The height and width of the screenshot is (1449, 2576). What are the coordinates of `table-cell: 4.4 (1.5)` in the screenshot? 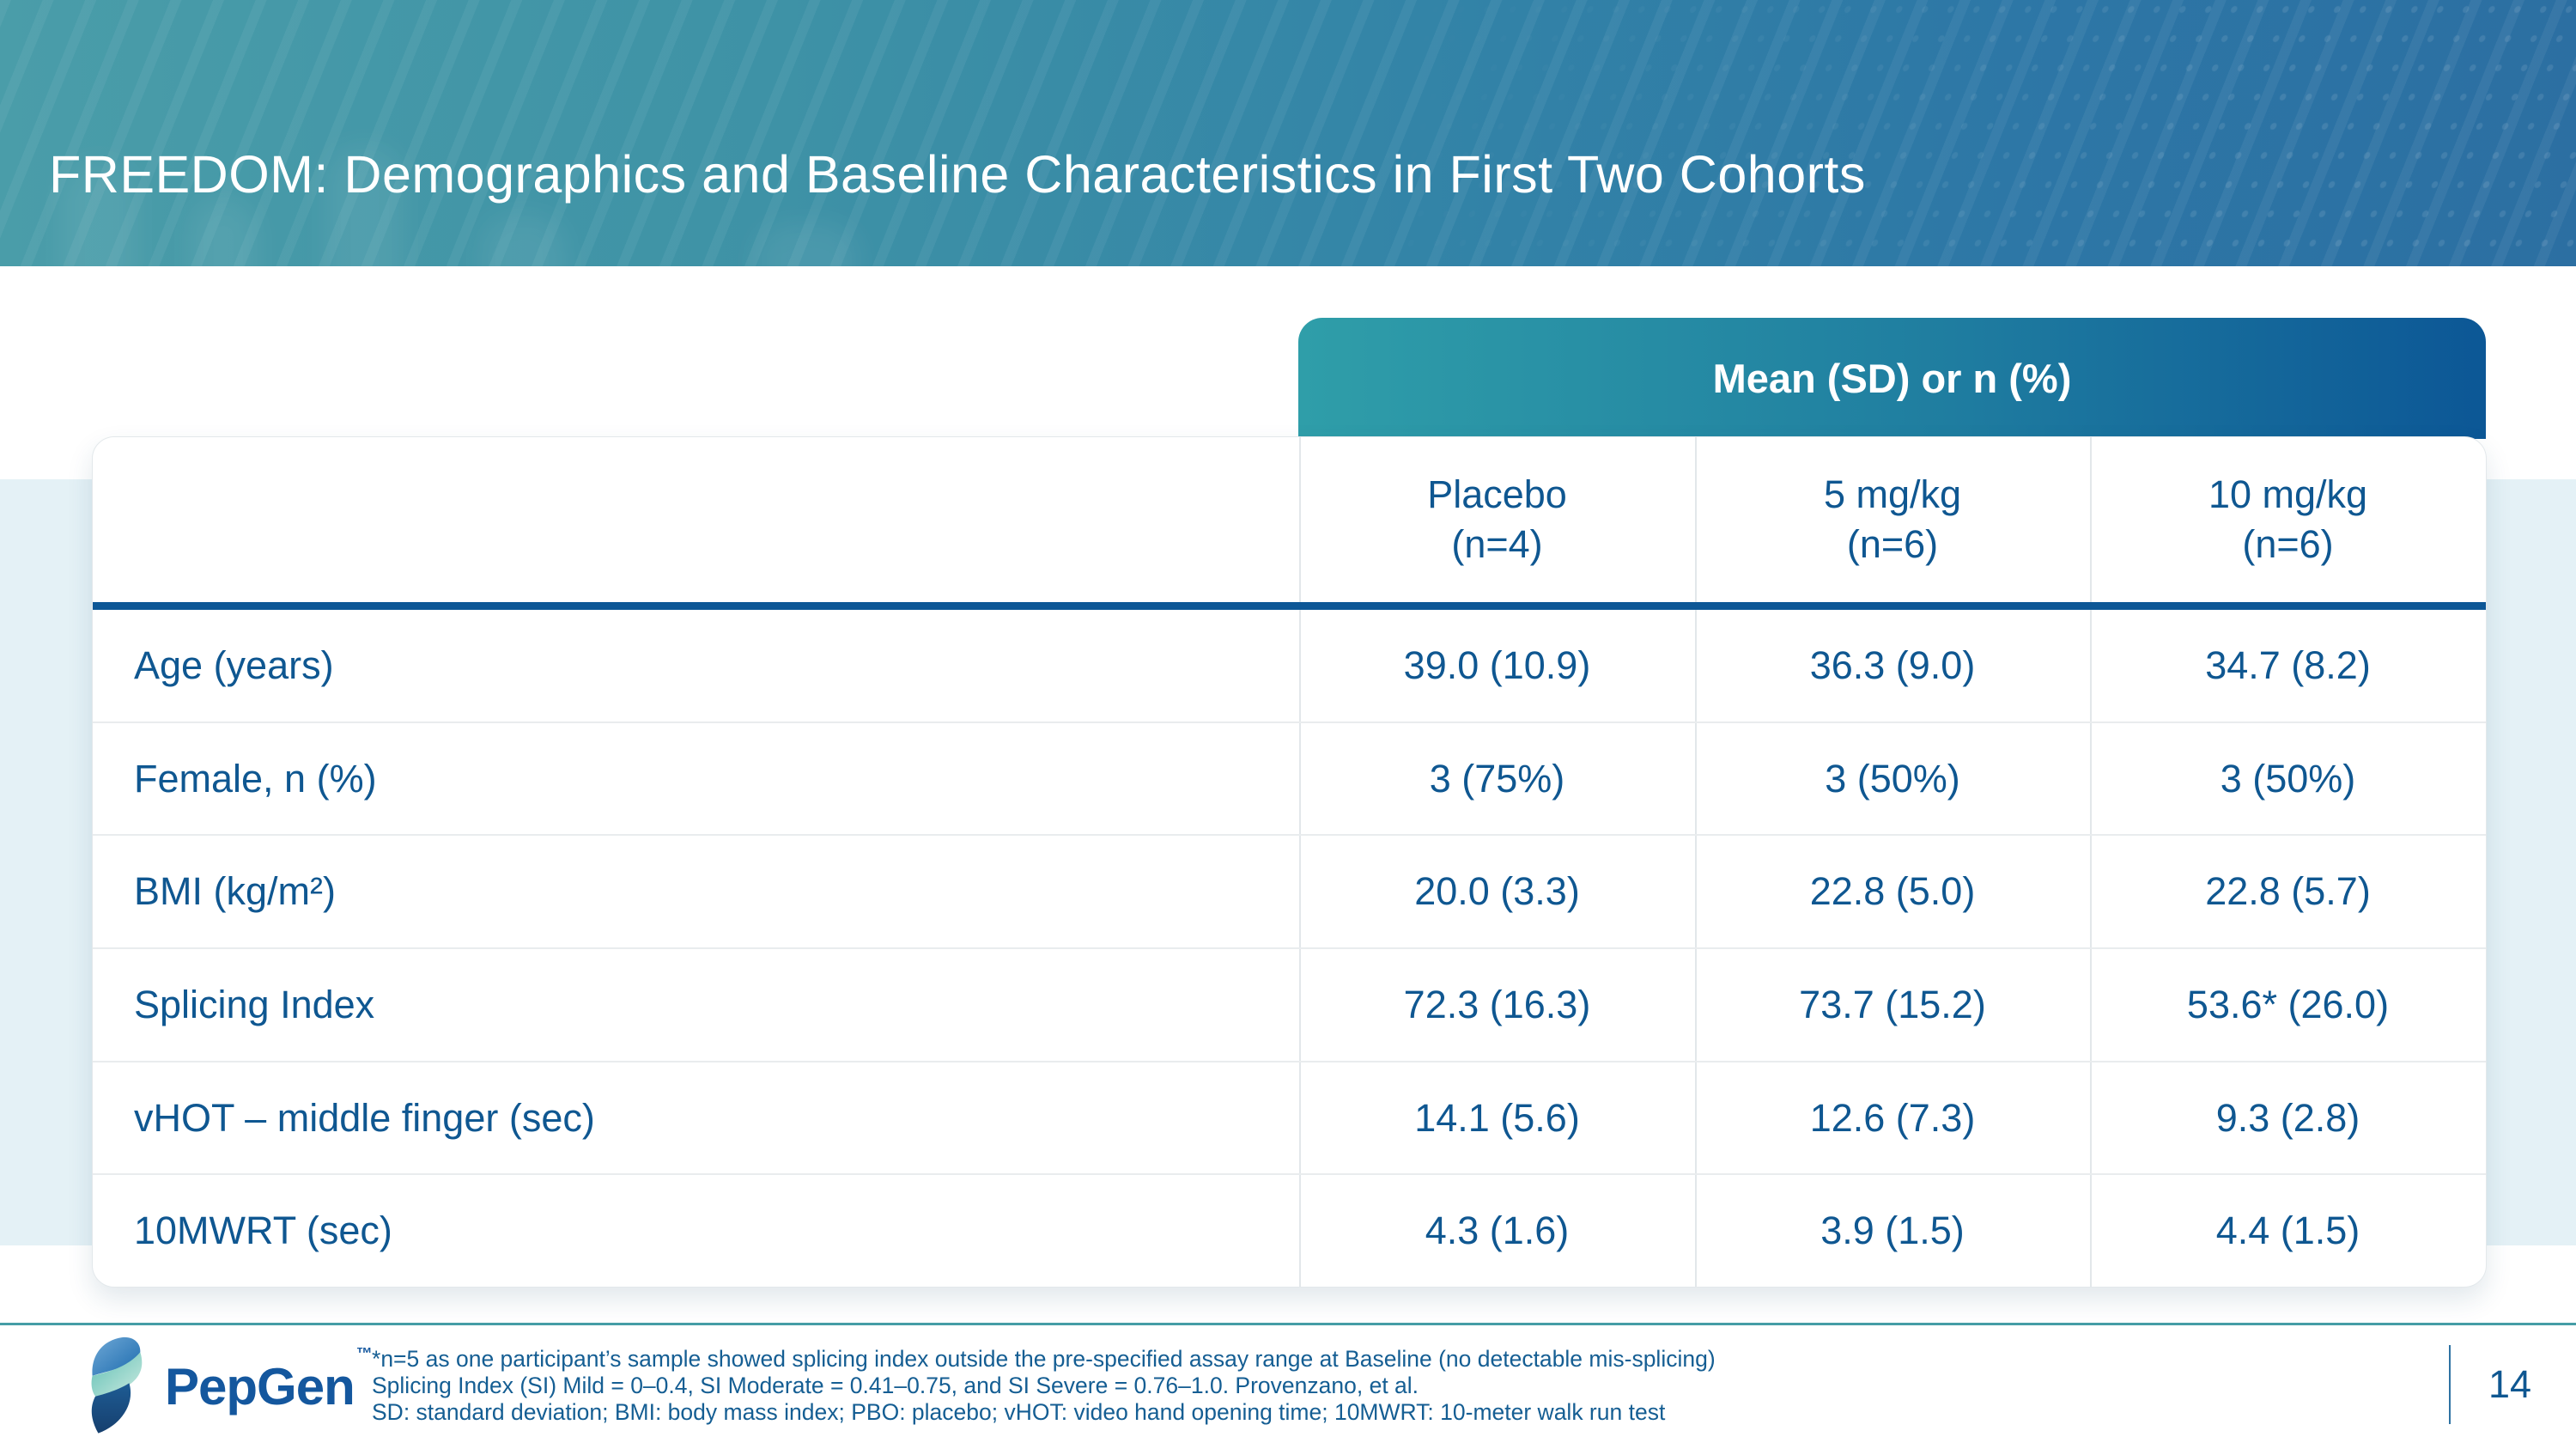 It's located at (2287, 1231).